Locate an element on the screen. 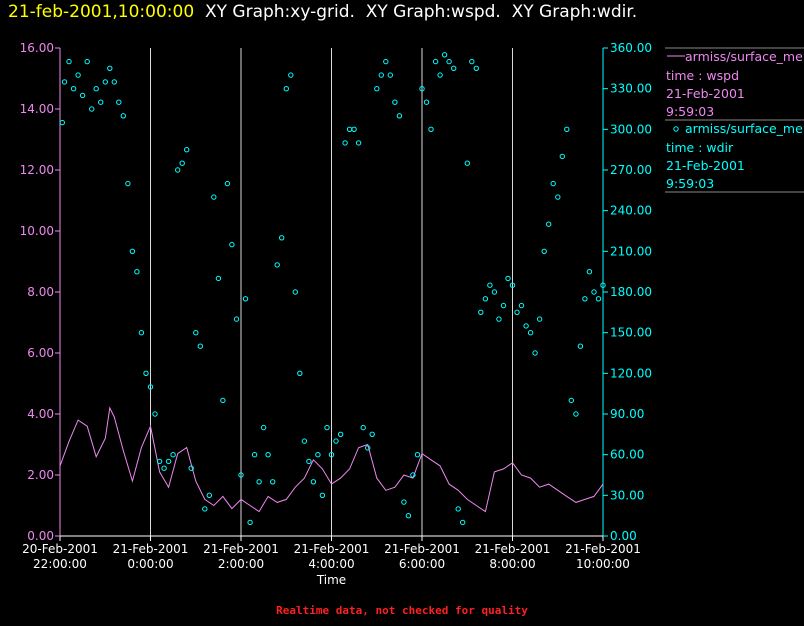 The height and width of the screenshot is (626, 804). y-right-tick-label: 0.00 is located at coordinates (623, 536).